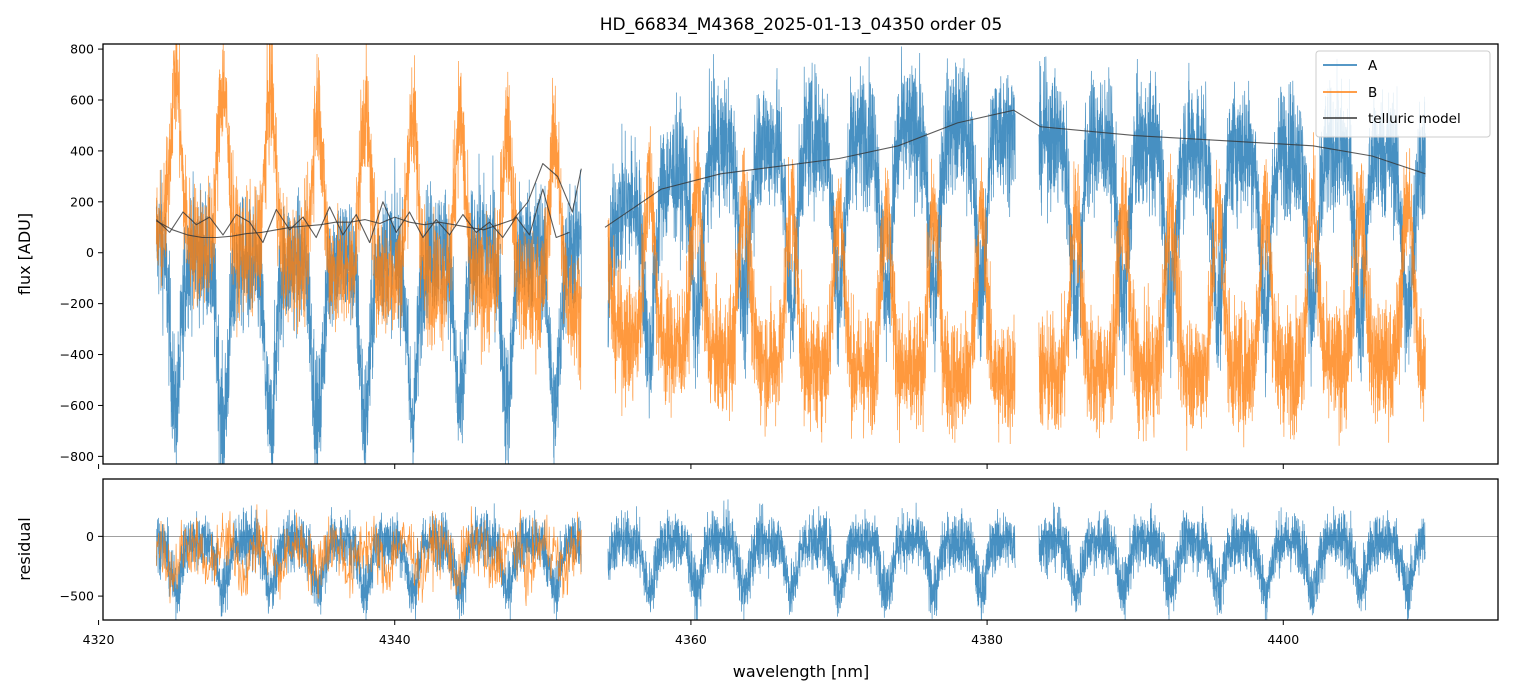  What do you see at coordinates (77, 405) in the screenshot?
I see `y-tick-label: −600` at bounding box center [77, 405].